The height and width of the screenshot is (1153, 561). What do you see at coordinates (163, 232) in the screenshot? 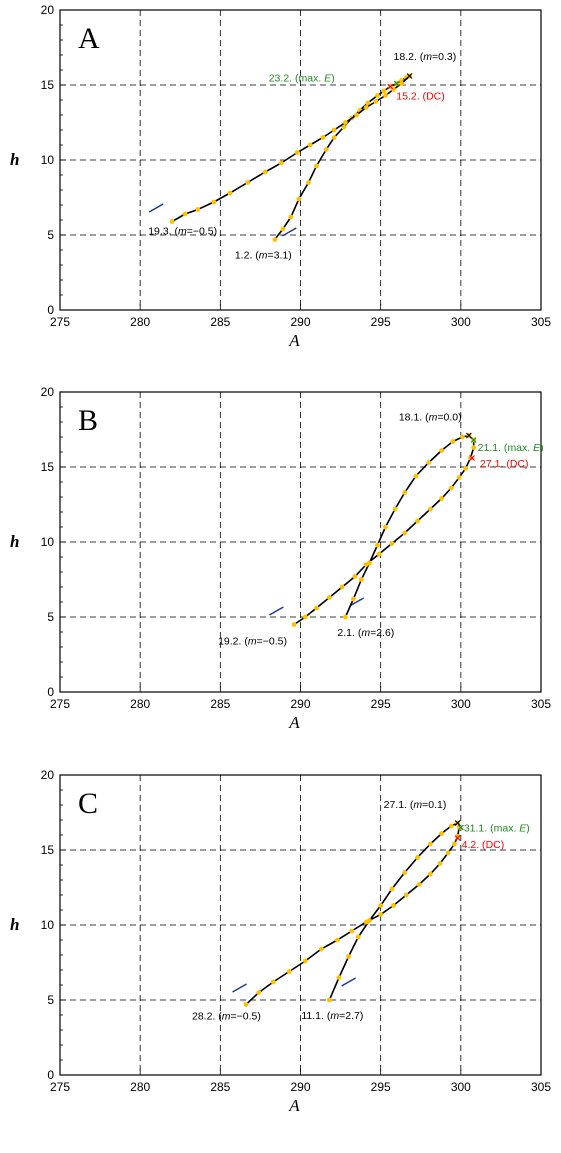
I see `annotation-id: 19.3. (` at bounding box center [163, 232].